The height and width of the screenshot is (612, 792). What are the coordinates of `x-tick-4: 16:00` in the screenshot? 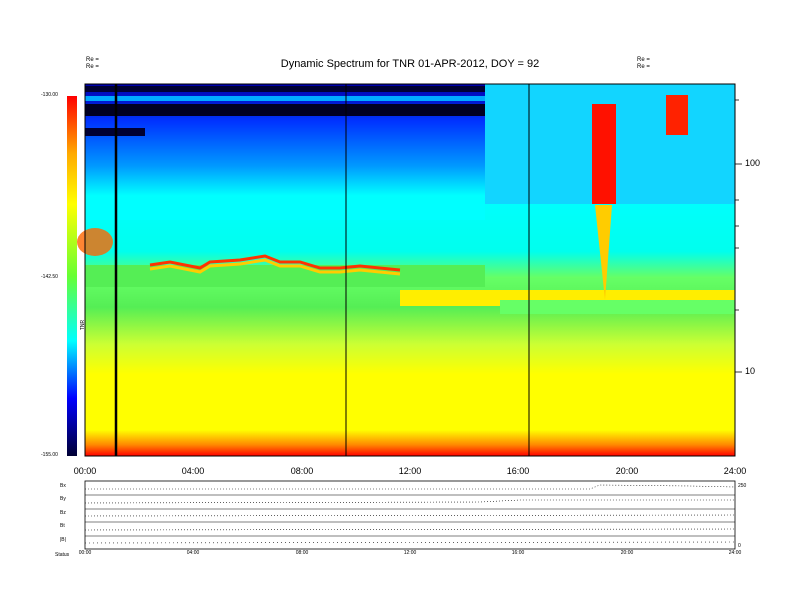 It's located at (518, 471).